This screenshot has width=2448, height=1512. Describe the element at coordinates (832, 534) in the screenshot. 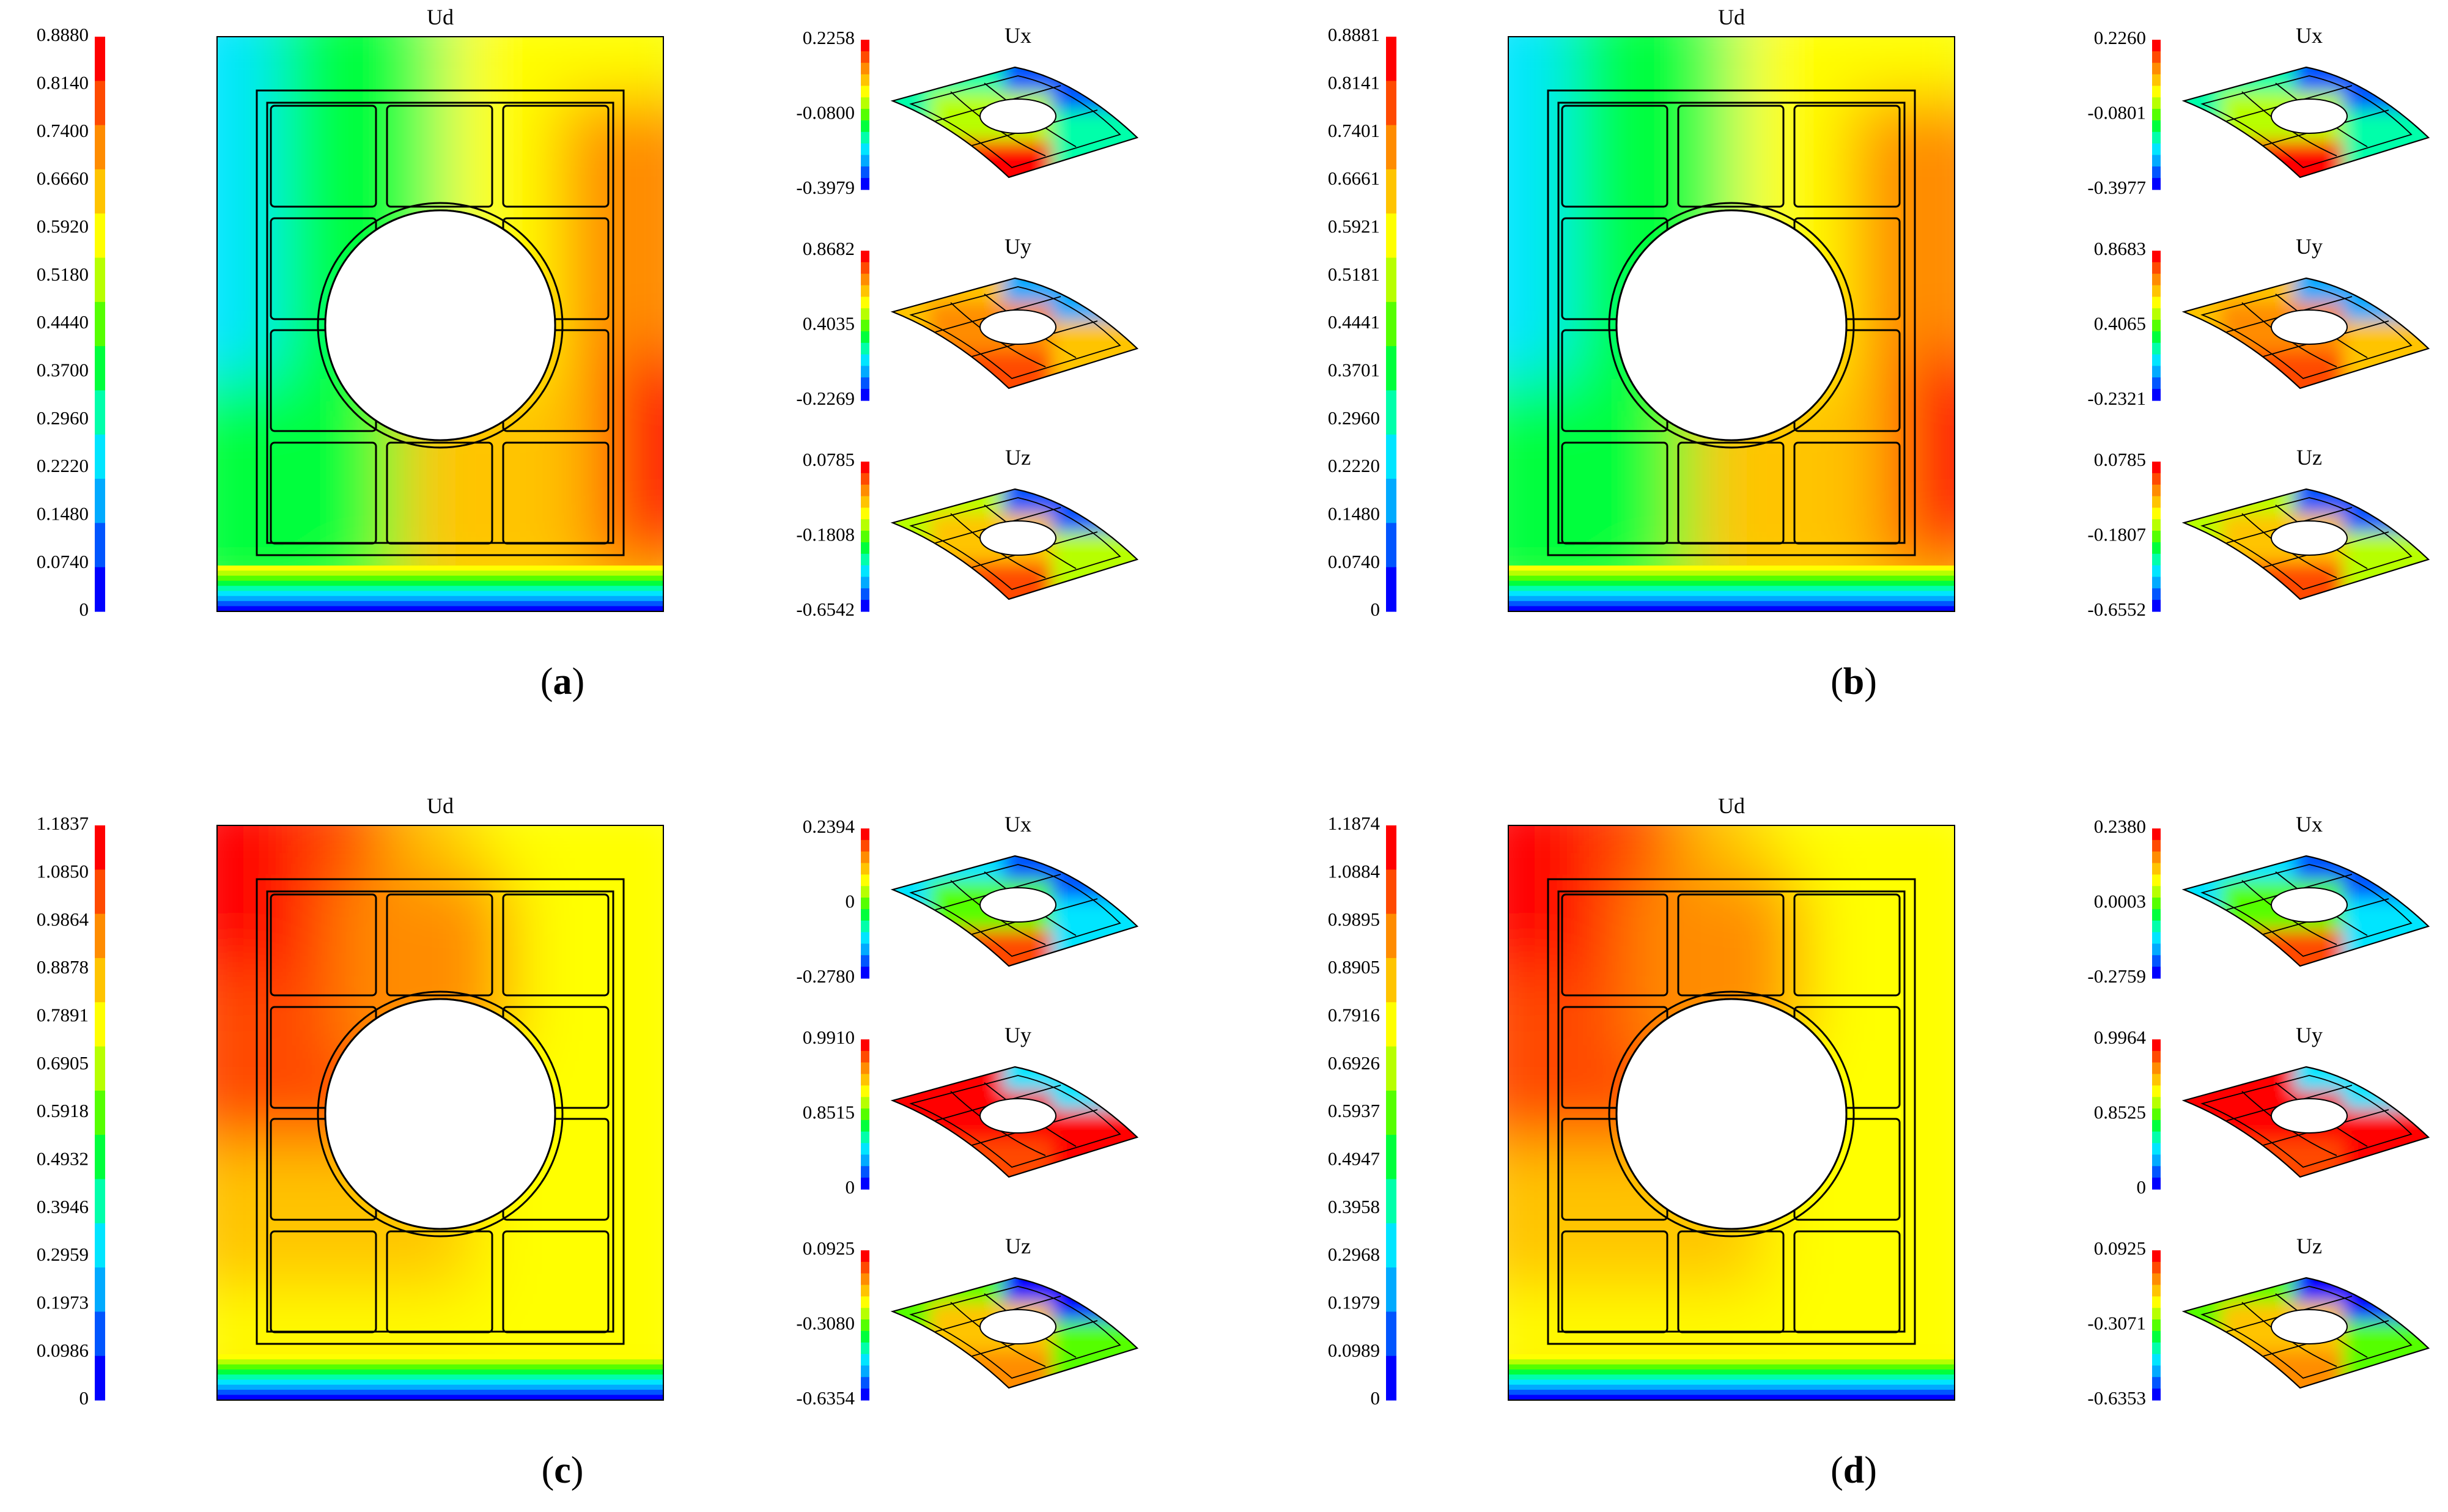

I see `uz-colorbar: 0.0785 -0.1808 -0.6542` at that location.